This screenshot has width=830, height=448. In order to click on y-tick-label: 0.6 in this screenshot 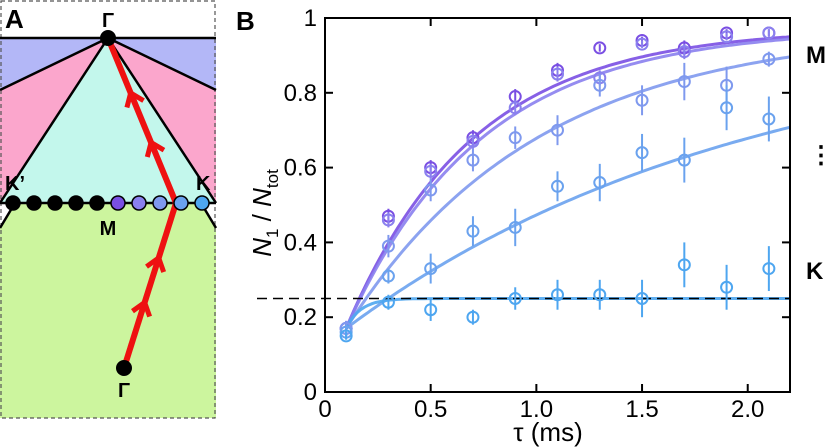, I will do `click(300, 168)`.